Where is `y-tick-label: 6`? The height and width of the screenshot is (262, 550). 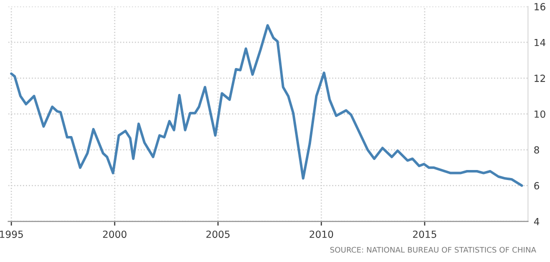
y-tick-label: 6 is located at coordinates (537, 186).